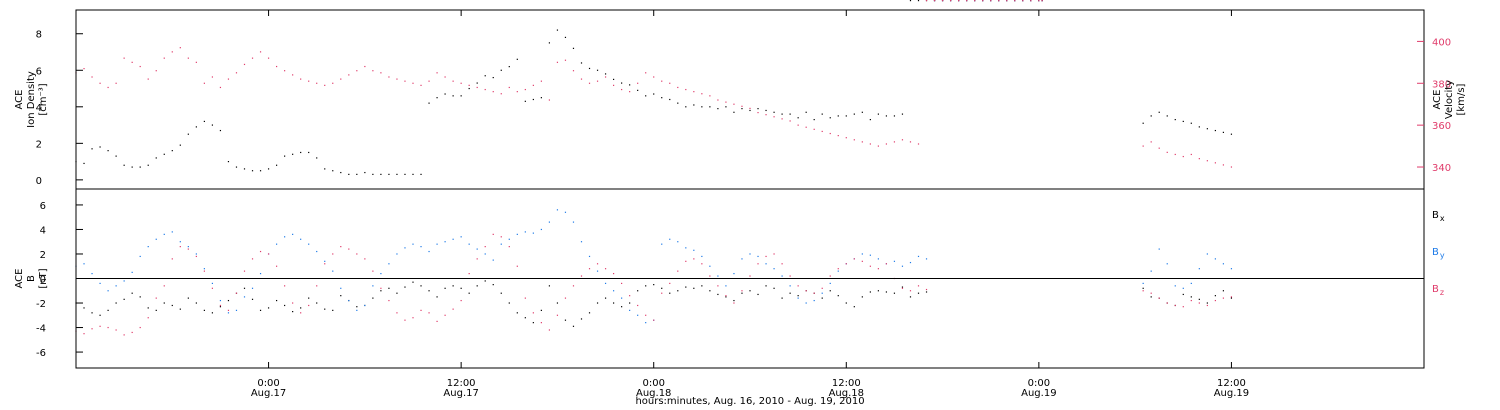 This screenshot has width=1500, height=410. What do you see at coordinates (43, 99) in the screenshot?
I see `top-left-axis-title-line: [cm⁻³]` at bounding box center [43, 99].